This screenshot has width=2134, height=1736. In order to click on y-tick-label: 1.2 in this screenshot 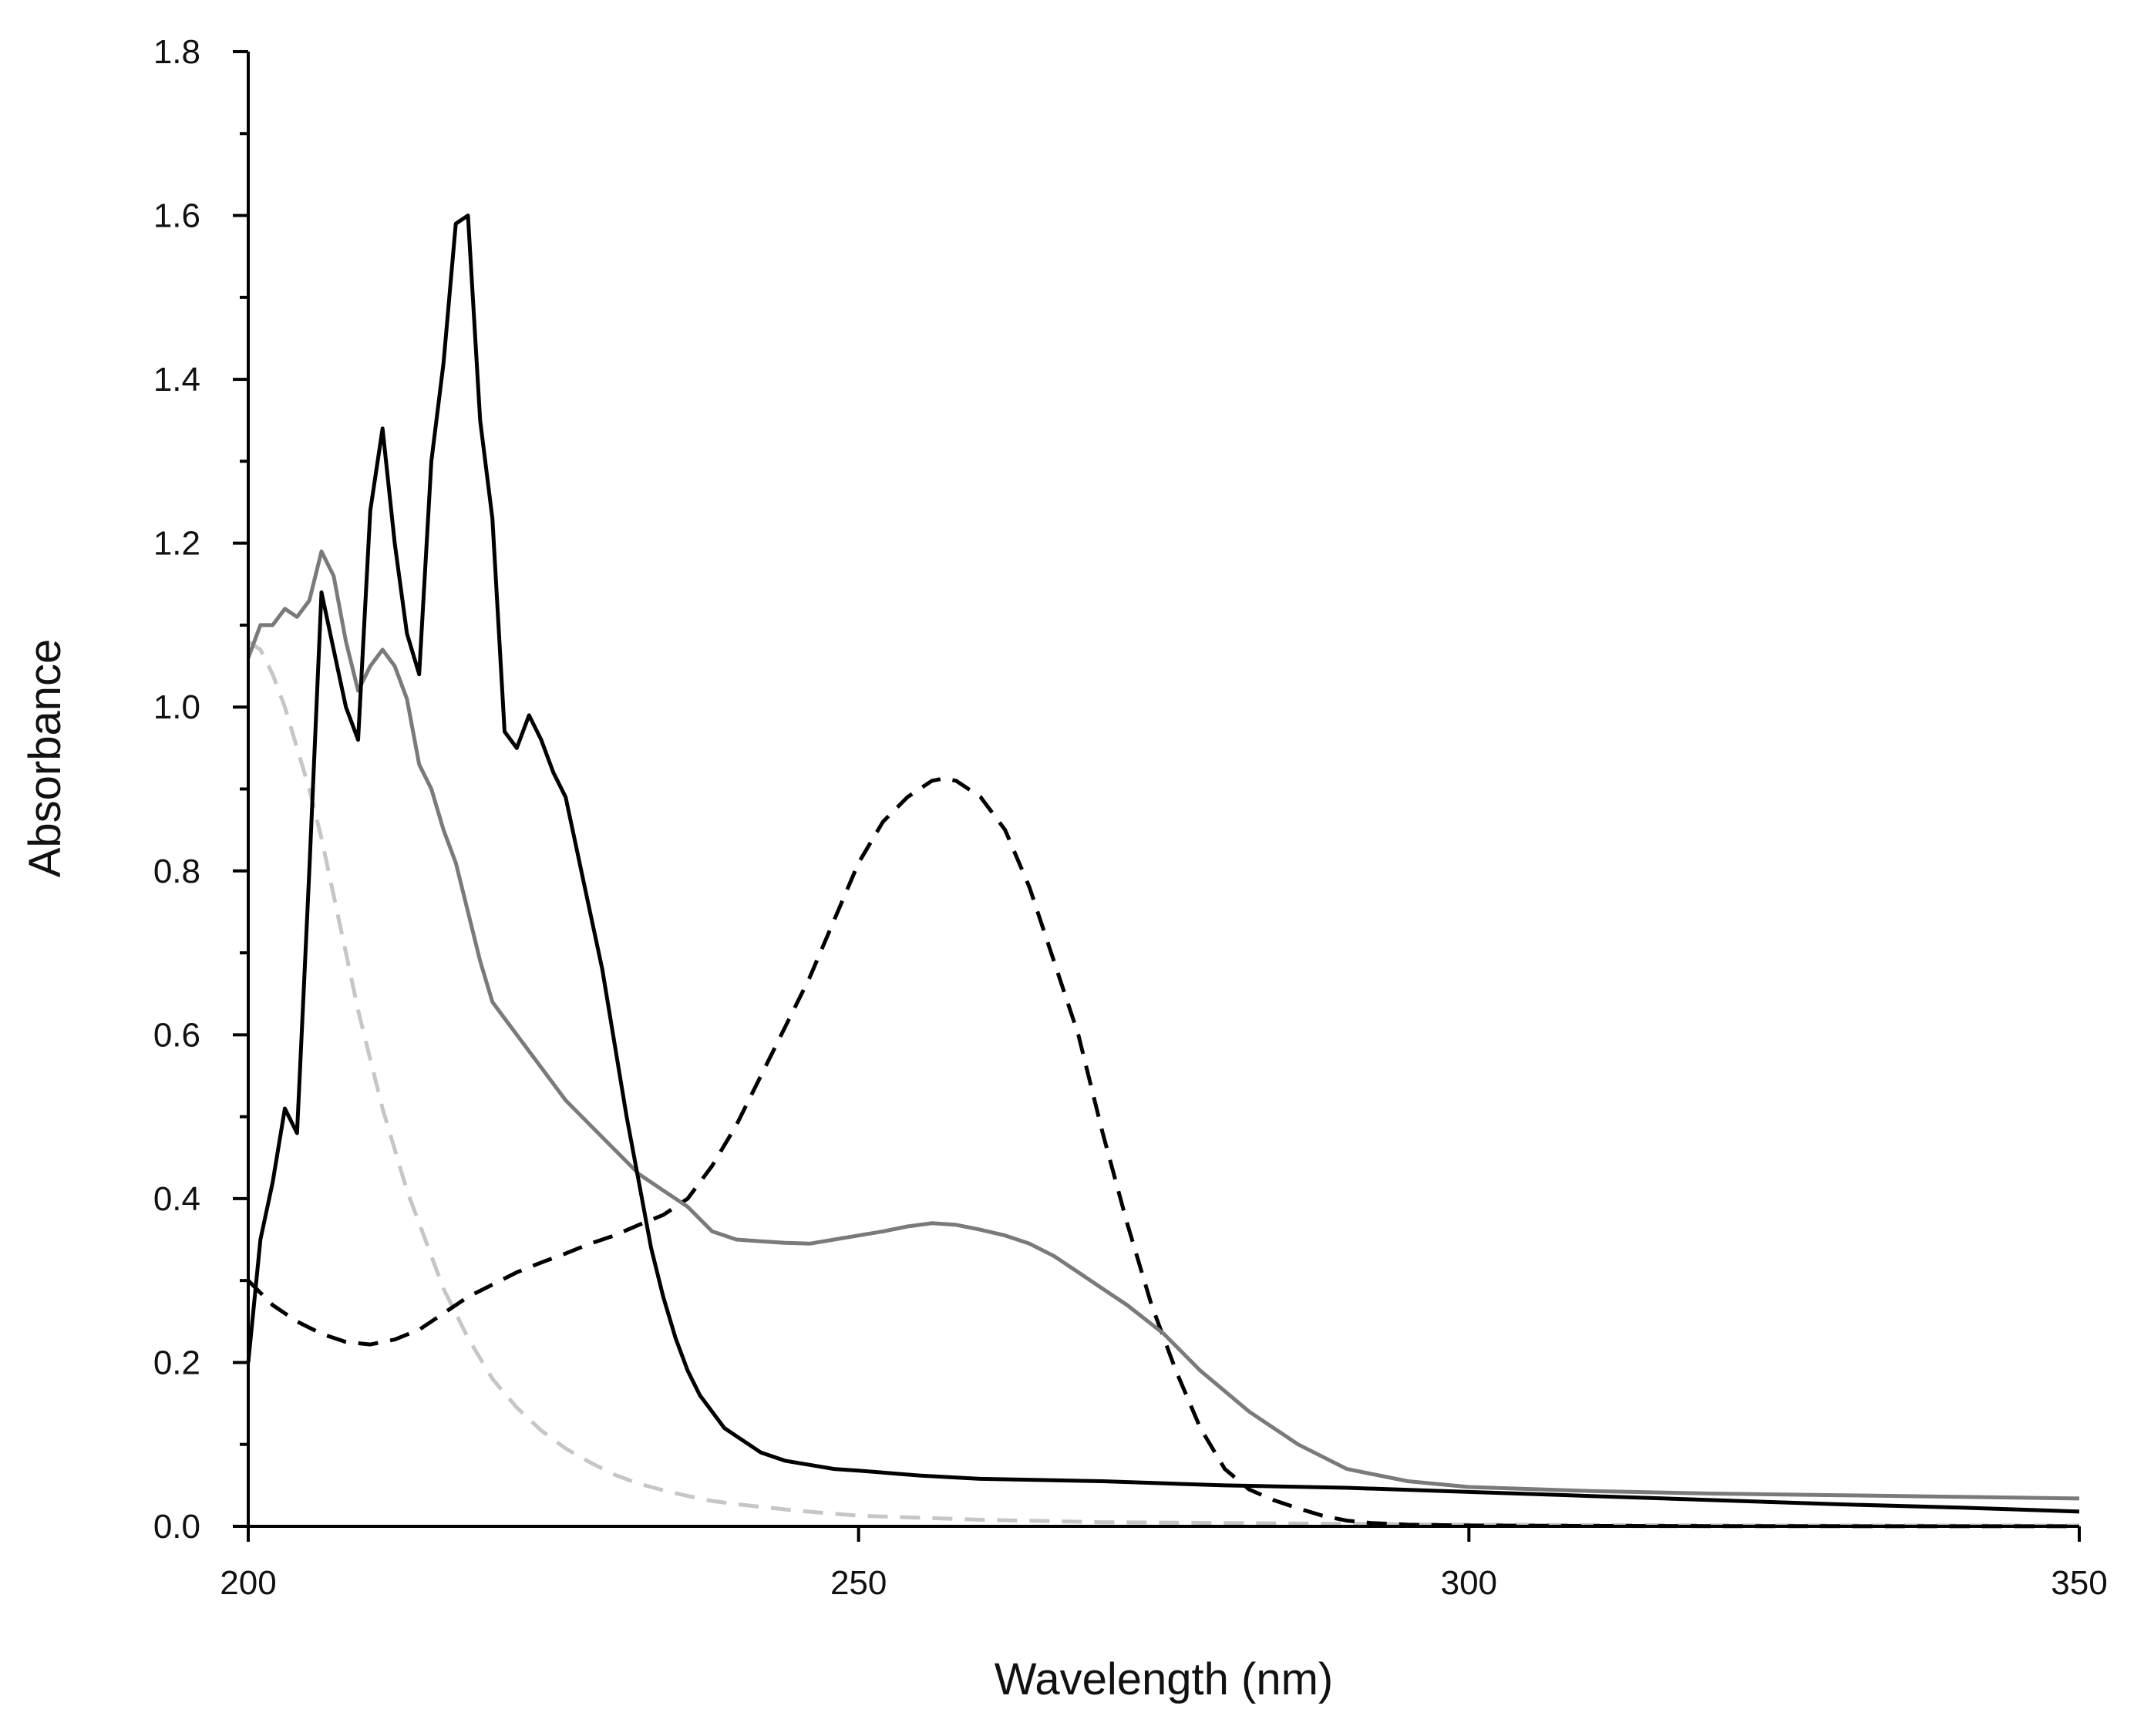, I will do `click(177, 544)`.